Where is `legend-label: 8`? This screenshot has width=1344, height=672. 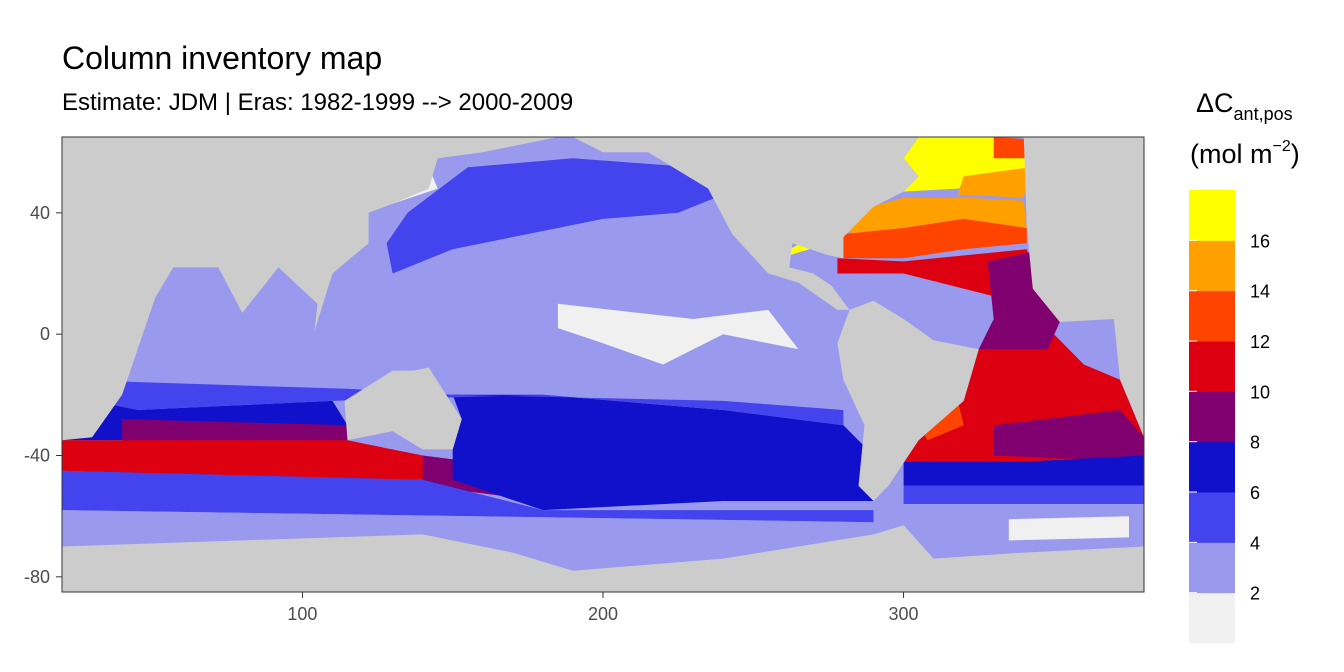
legend-label: 8 is located at coordinates (1255, 443).